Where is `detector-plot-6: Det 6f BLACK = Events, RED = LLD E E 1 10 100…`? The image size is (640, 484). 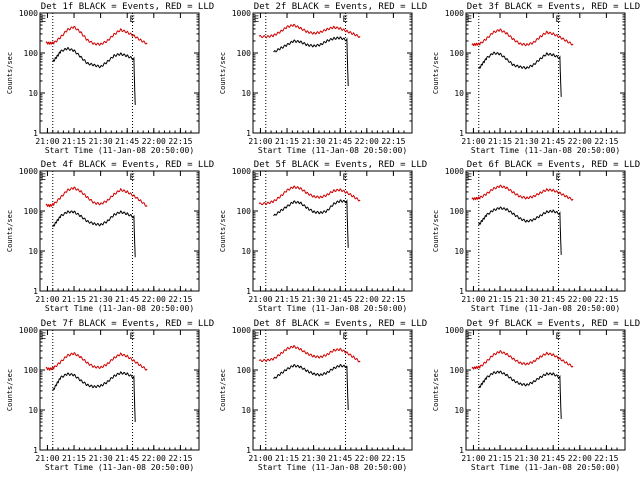 detector-plot-6: Det 6f BLACK = Events, RED = LLD E E 1 10 100… is located at coordinates (536, 236).